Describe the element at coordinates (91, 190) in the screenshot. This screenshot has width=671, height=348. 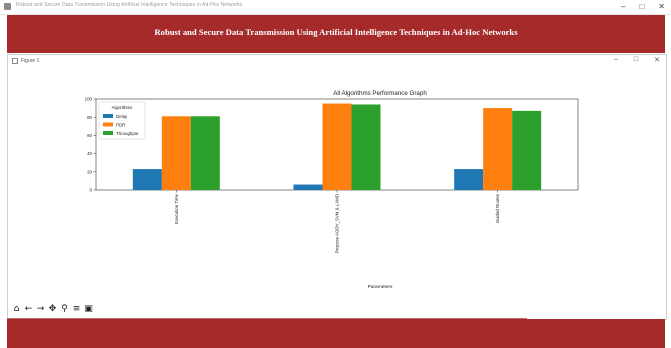
I see `y-tick-label: 0` at that location.